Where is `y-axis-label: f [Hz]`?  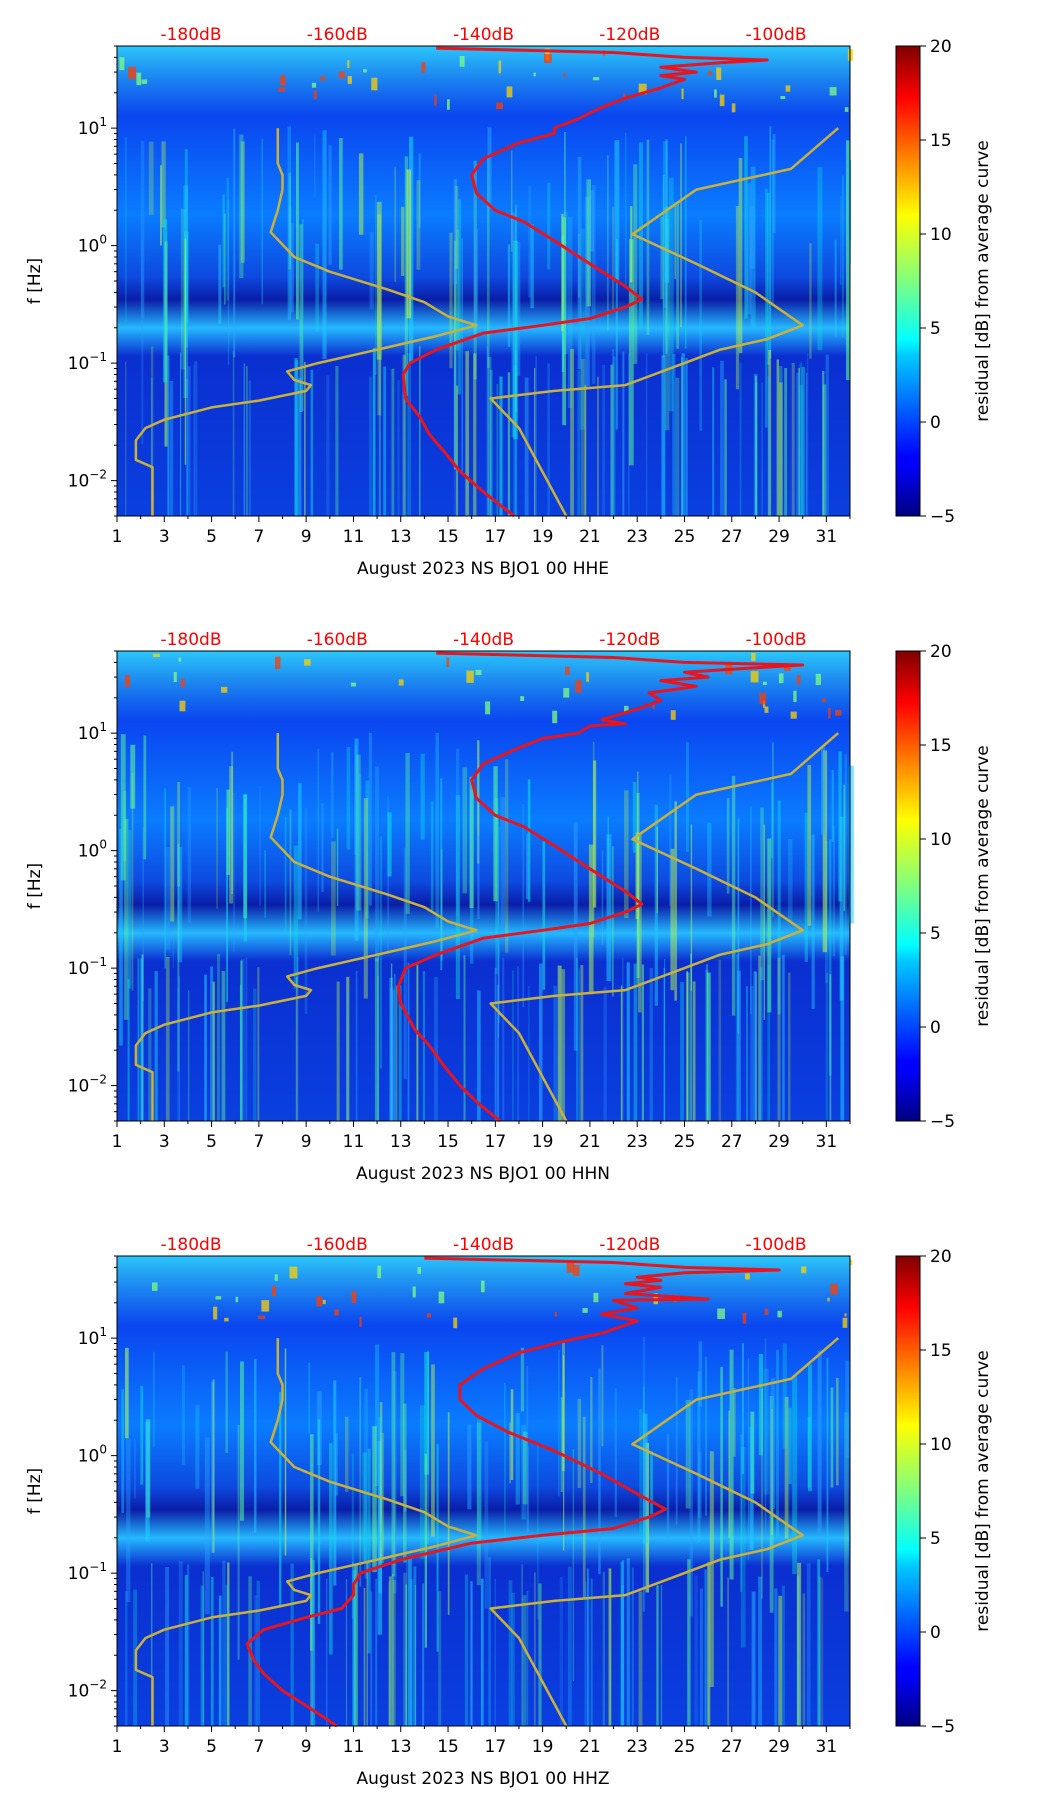
y-axis-label: f [Hz] is located at coordinates (35, 281).